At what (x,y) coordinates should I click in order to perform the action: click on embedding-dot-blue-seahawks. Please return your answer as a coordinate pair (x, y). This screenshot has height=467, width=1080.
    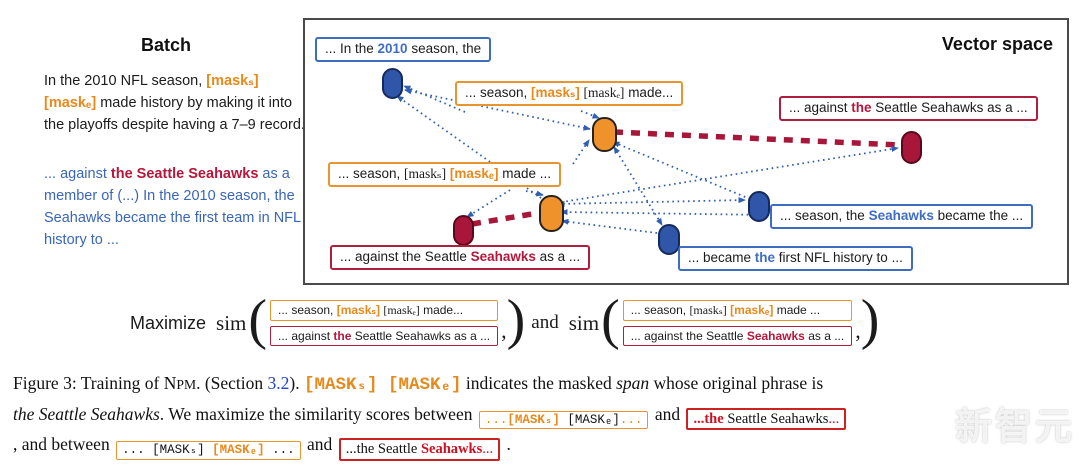
    Looking at the image, I should click on (759, 206).